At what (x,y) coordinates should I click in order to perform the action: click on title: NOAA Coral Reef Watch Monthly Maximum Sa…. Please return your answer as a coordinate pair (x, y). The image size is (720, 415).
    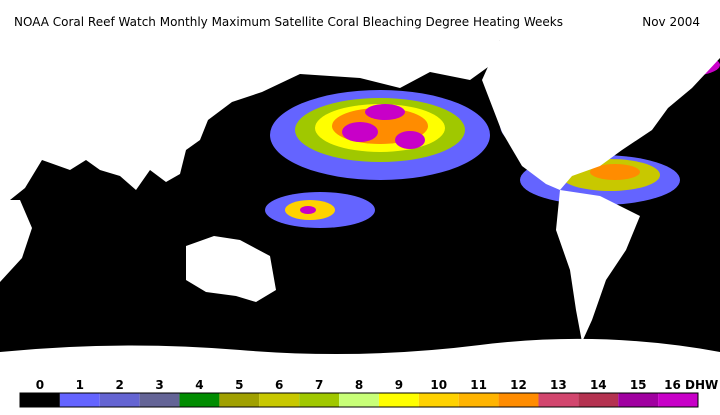
    Looking at the image, I should click on (288, 22).